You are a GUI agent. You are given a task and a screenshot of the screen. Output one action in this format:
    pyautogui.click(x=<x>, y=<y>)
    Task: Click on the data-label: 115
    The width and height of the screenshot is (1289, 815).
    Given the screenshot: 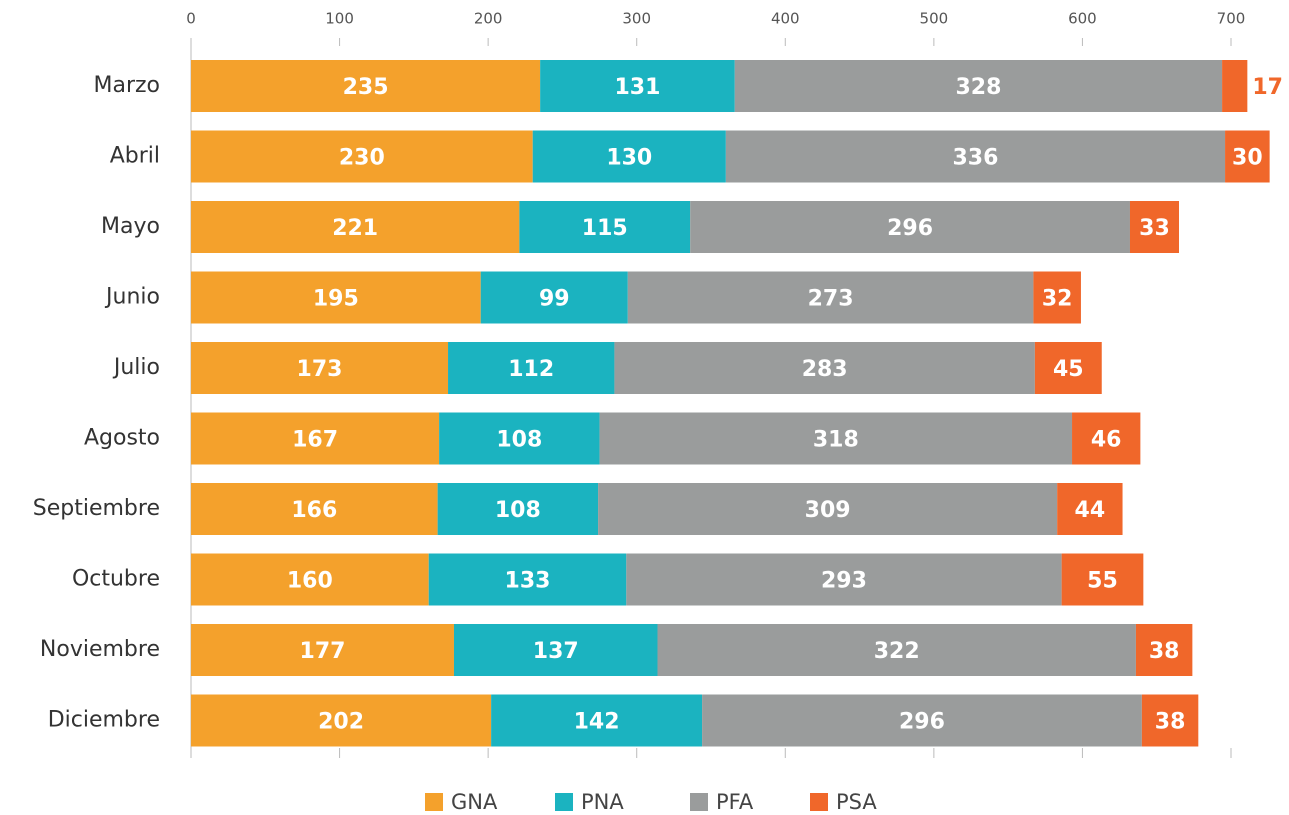 What is the action you would take?
    pyautogui.click(x=605, y=228)
    